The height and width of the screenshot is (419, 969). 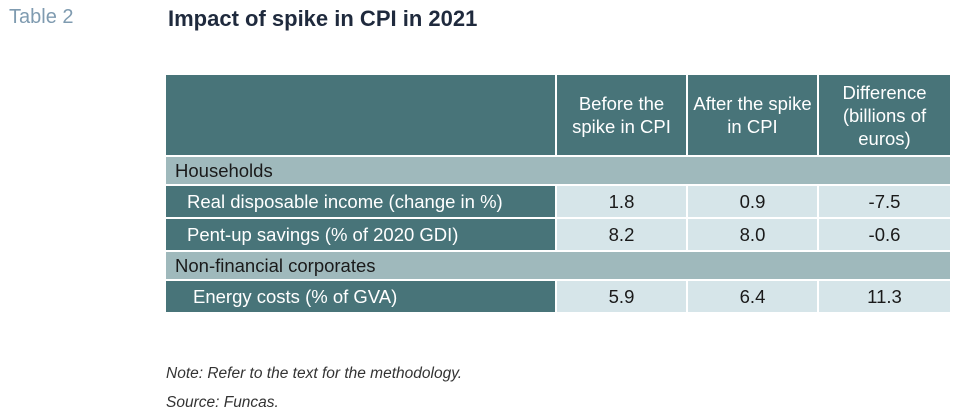 I want to click on source-note: Source: Funcas., so click(x=222, y=402).